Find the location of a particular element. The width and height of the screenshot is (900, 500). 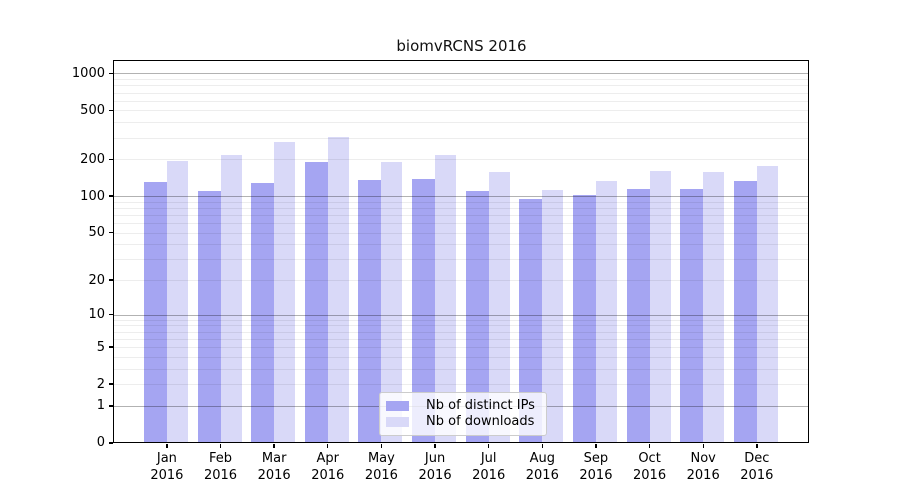

bar-nov-downloads is located at coordinates (714, 307).